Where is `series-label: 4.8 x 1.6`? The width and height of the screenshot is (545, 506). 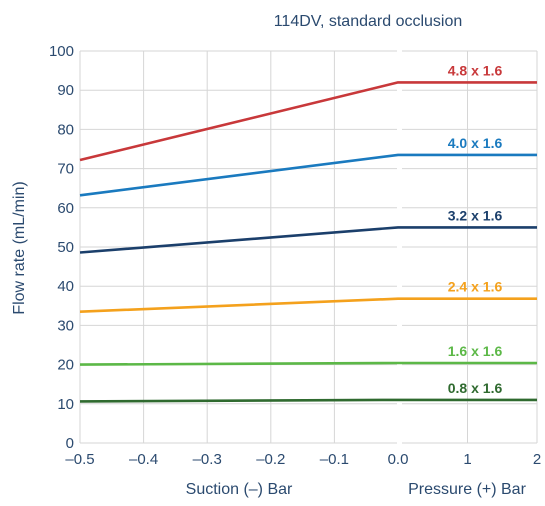
series-label: 4.8 x 1.6 is located at coordinates (475, 70).